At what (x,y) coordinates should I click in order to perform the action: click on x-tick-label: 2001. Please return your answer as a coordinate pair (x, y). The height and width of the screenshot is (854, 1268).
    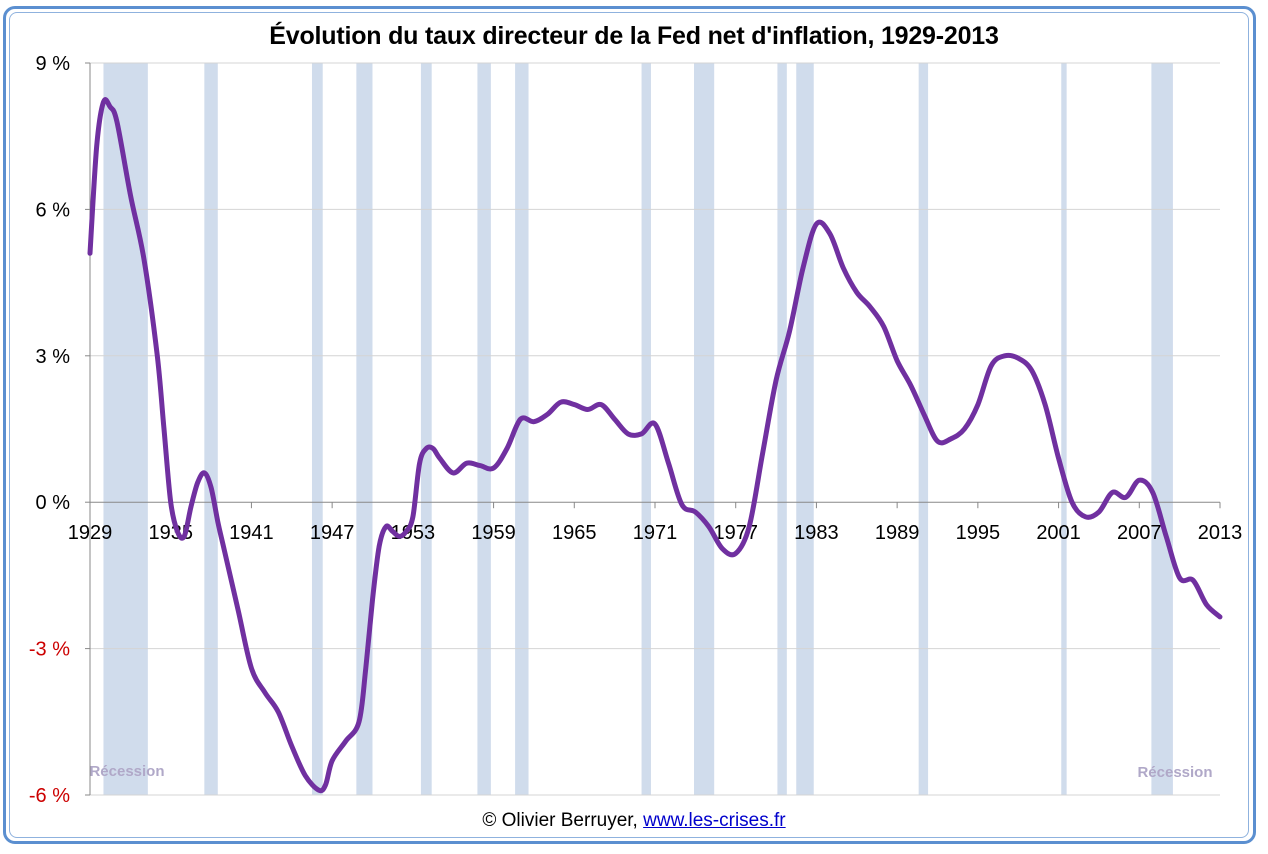
    Looking at the image, I should click on (1058, 533).